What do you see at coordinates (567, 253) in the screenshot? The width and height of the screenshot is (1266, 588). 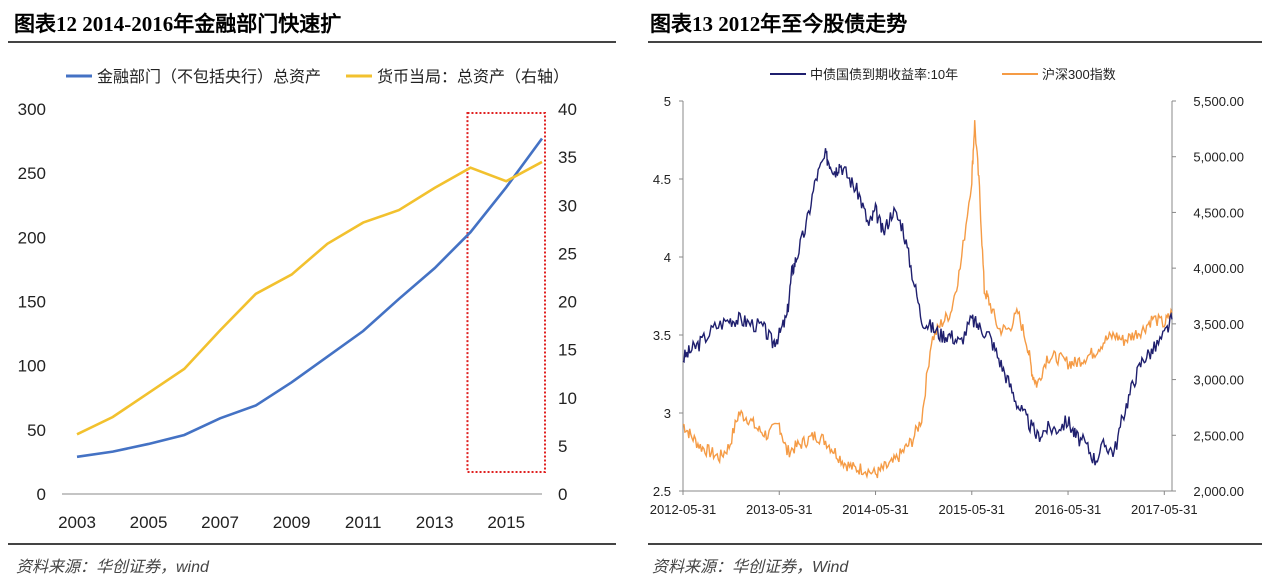 I see `y-right-tick-label: 25` at bounding box center [567, 253].